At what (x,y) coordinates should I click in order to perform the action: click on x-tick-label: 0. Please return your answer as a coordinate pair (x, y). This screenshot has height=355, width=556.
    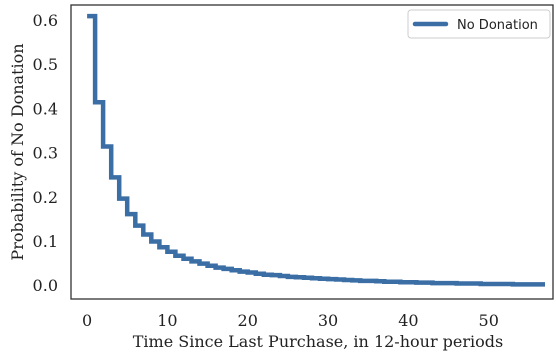
    Looking at the image, I should click on (87, 320).